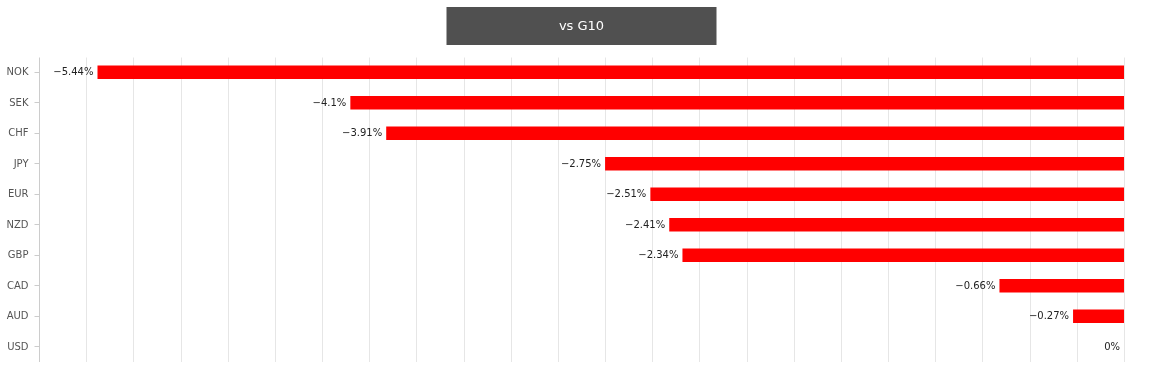 The image size is (1174, 376). I want to click on y-tick-label: NOK, so click(17, 72).